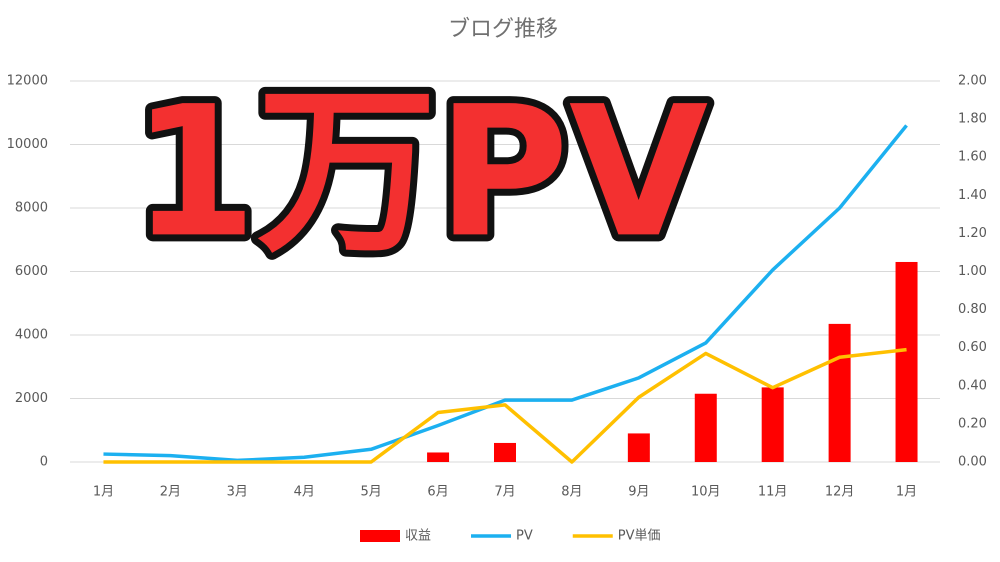 This screenshot has width=1000, height=562. Describe the element at coordinates (31, 208) in the screenshot. I see `y-tick-label: 8000` at that location.